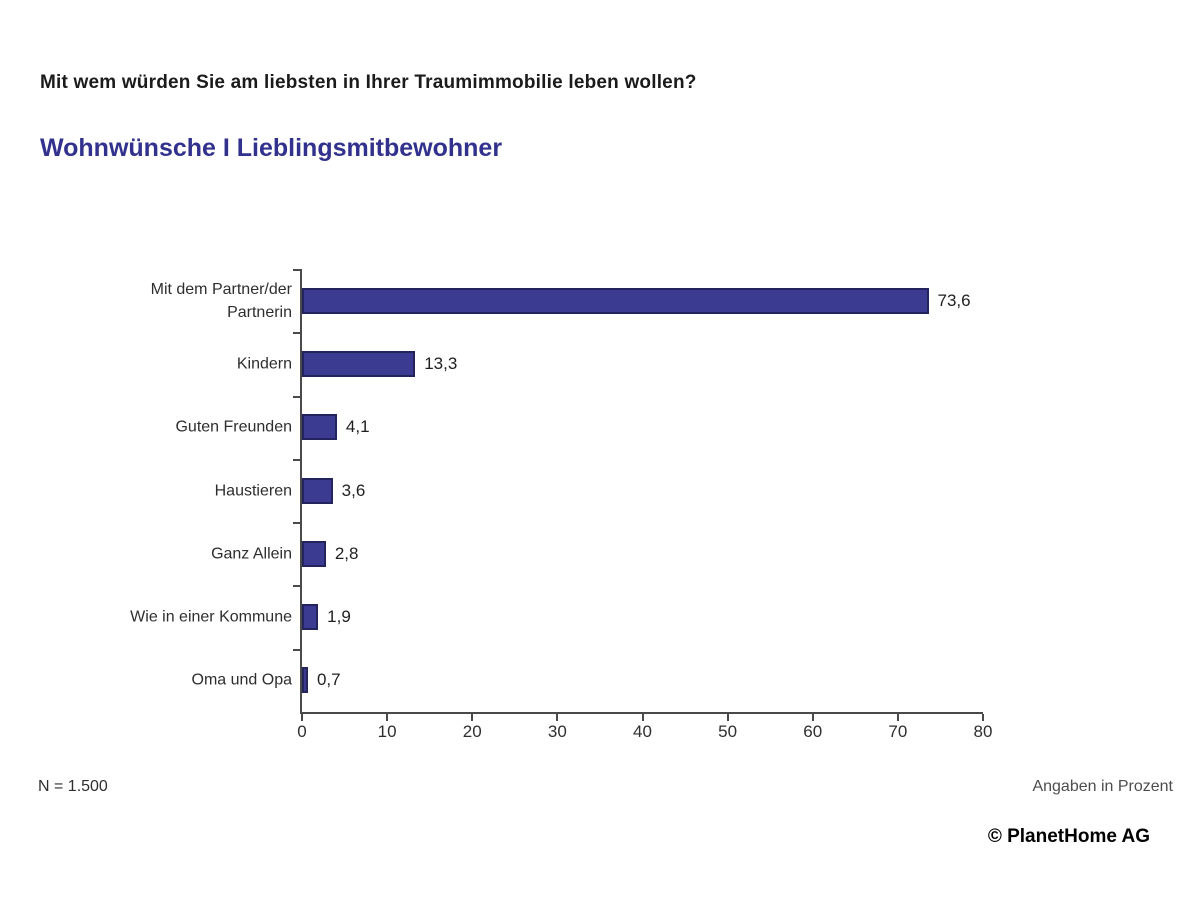  Describe the element at coordinates (728, 731) in the screenshot. I see `x-axis-tick-label: 50` at that location.